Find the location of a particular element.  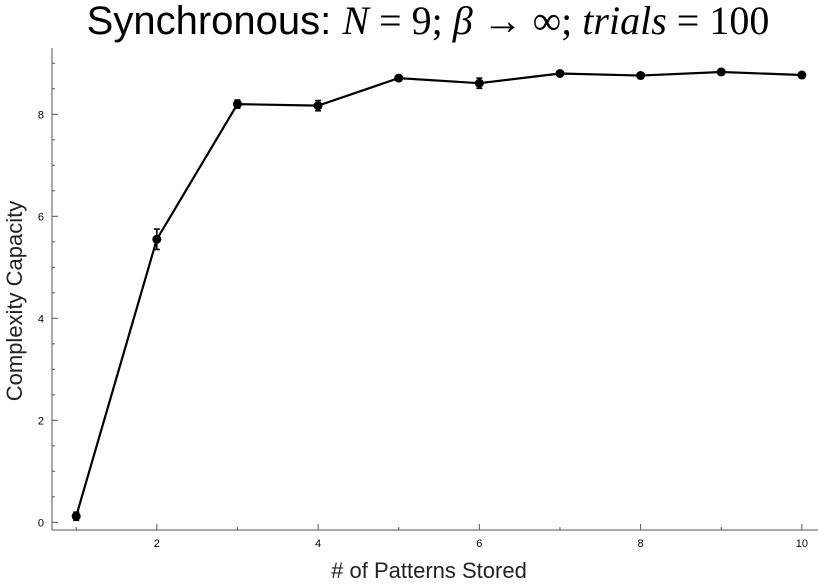

y-axis-label: Complexity Capacity is located at coordinates (14, 301).